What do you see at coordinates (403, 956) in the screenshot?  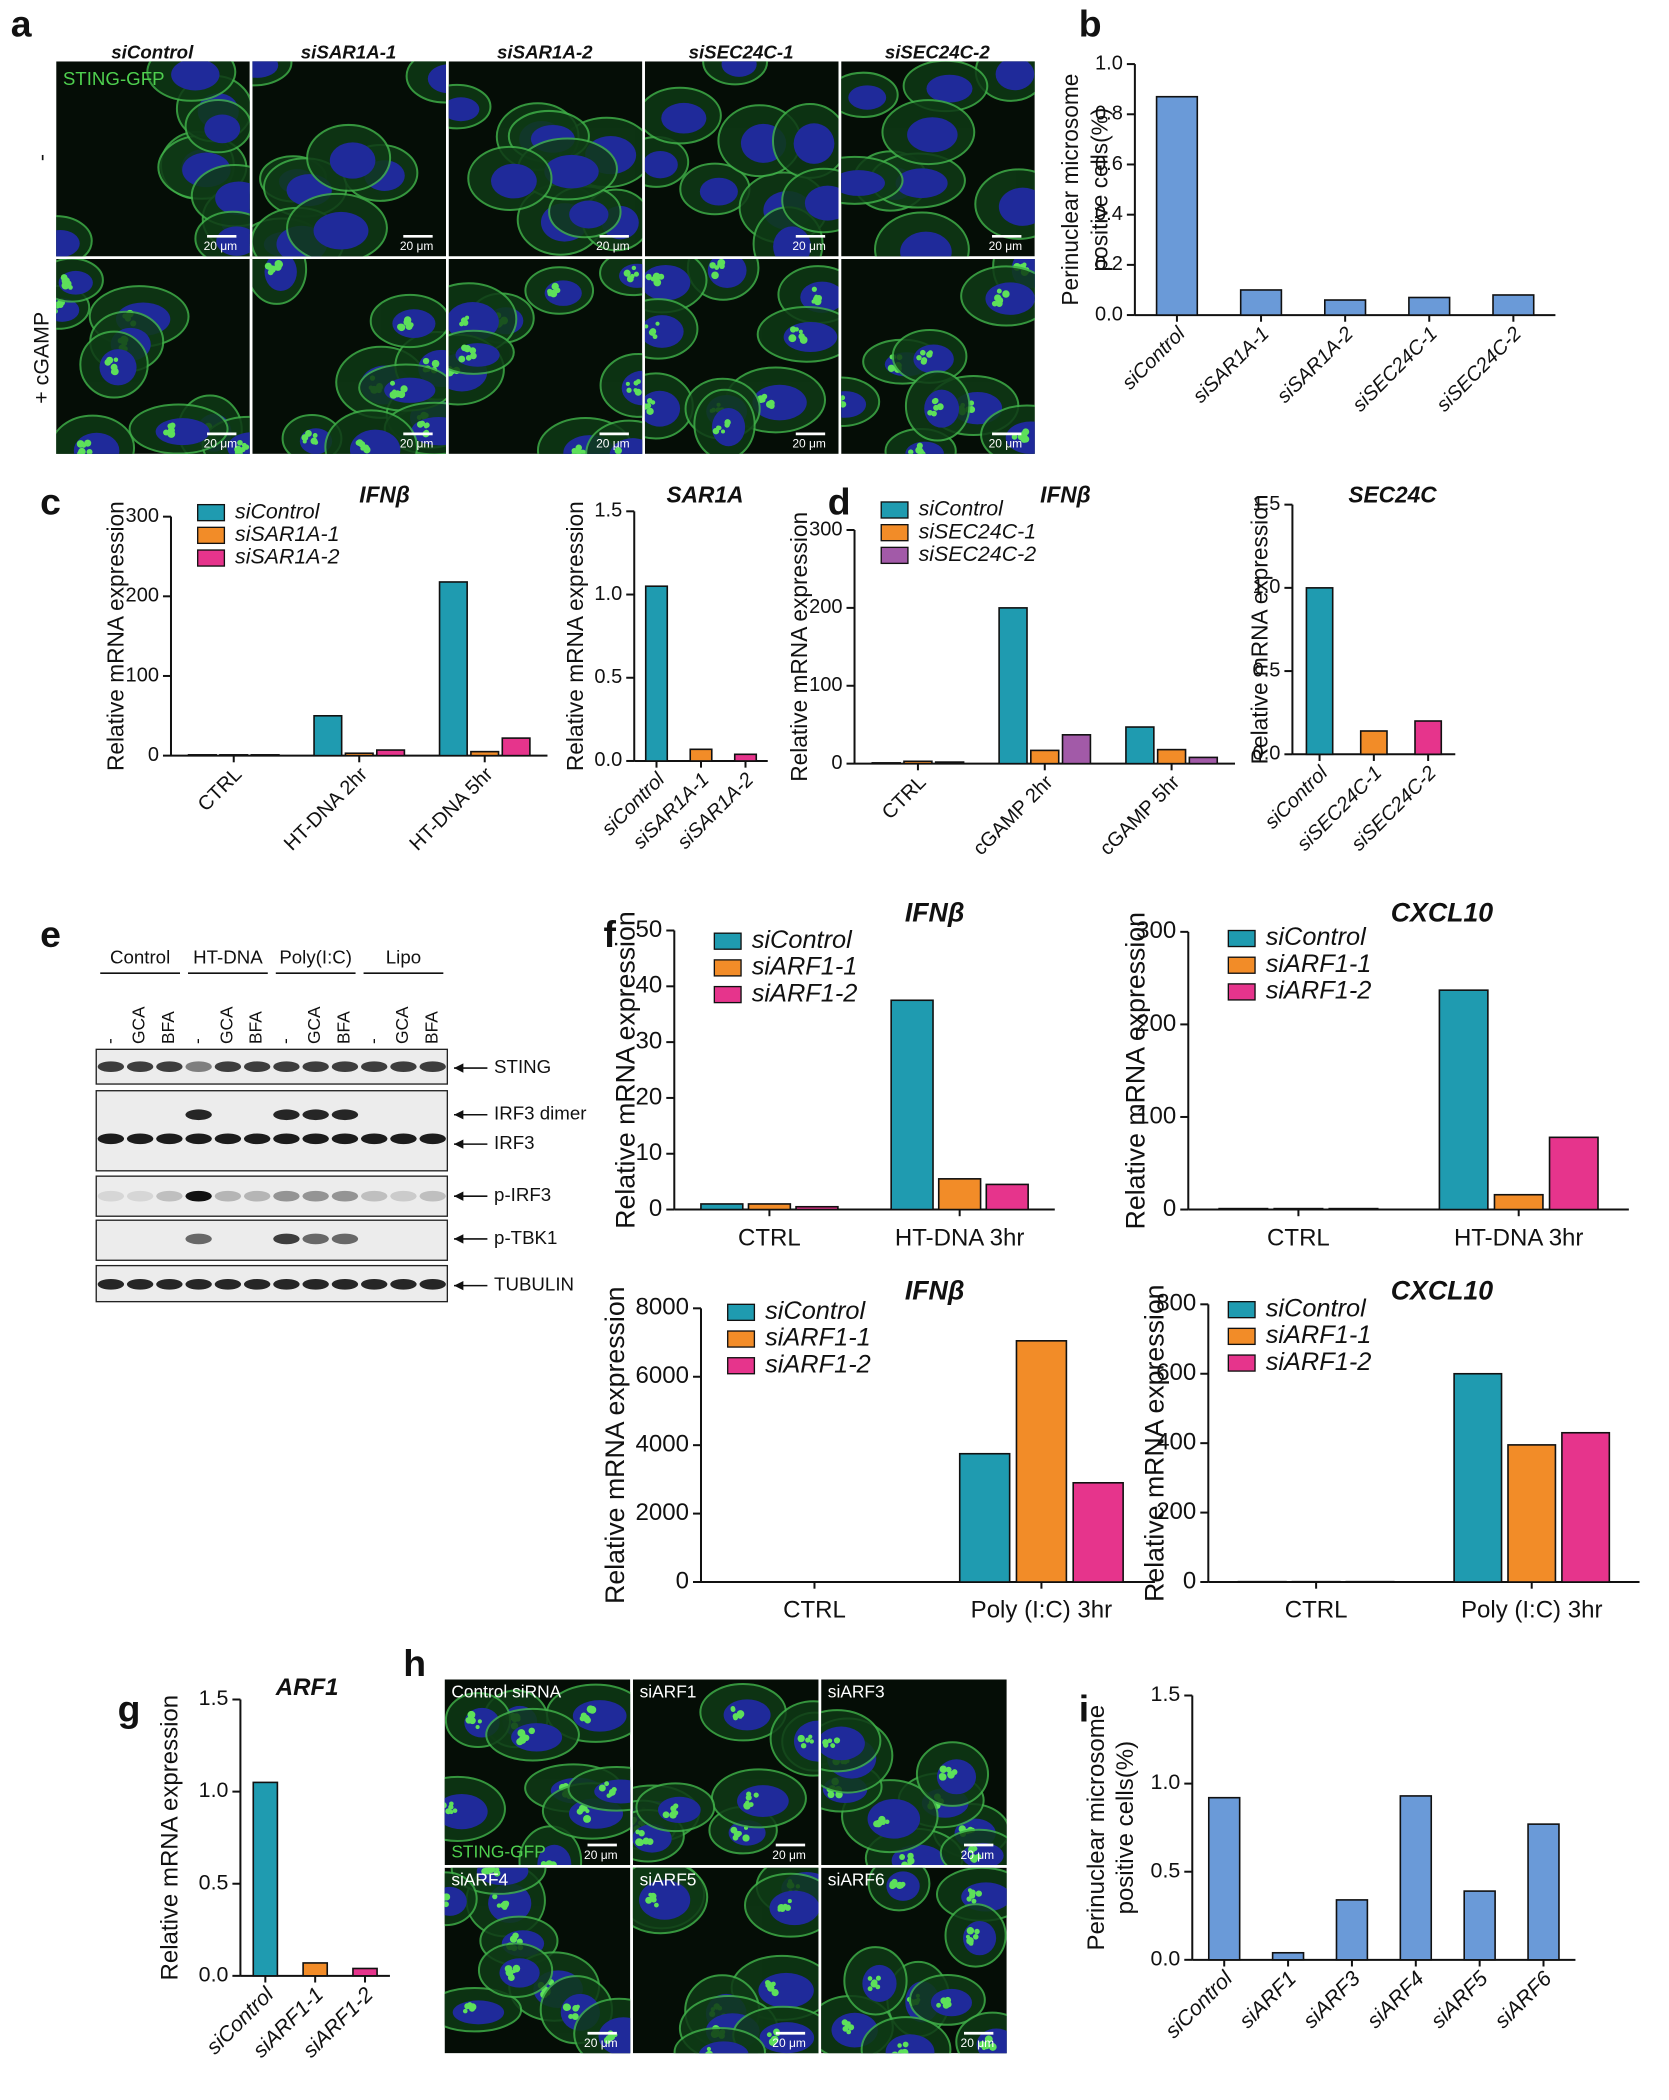 I see `group-label: Lipo` at bounding box center [403, 956].